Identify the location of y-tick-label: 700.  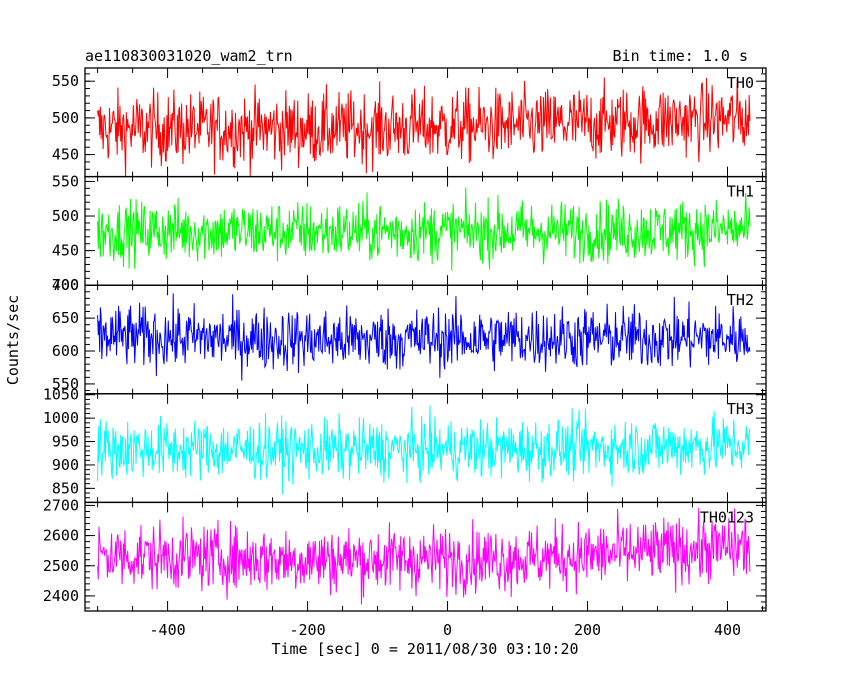
(65, 285).